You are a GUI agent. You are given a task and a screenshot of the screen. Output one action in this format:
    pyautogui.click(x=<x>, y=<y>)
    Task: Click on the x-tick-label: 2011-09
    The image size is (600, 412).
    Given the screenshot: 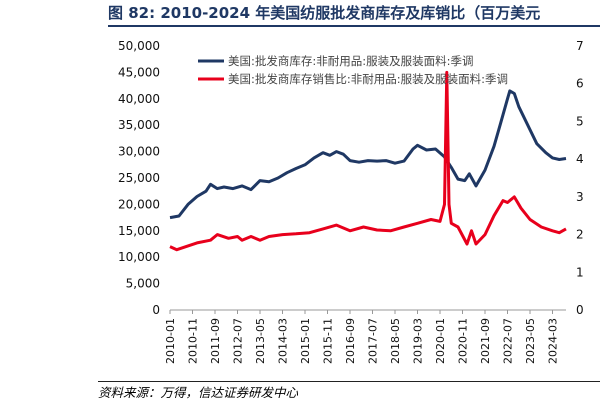 What is the action you would take?
    pyautogui.click(x=215, y=341)
    